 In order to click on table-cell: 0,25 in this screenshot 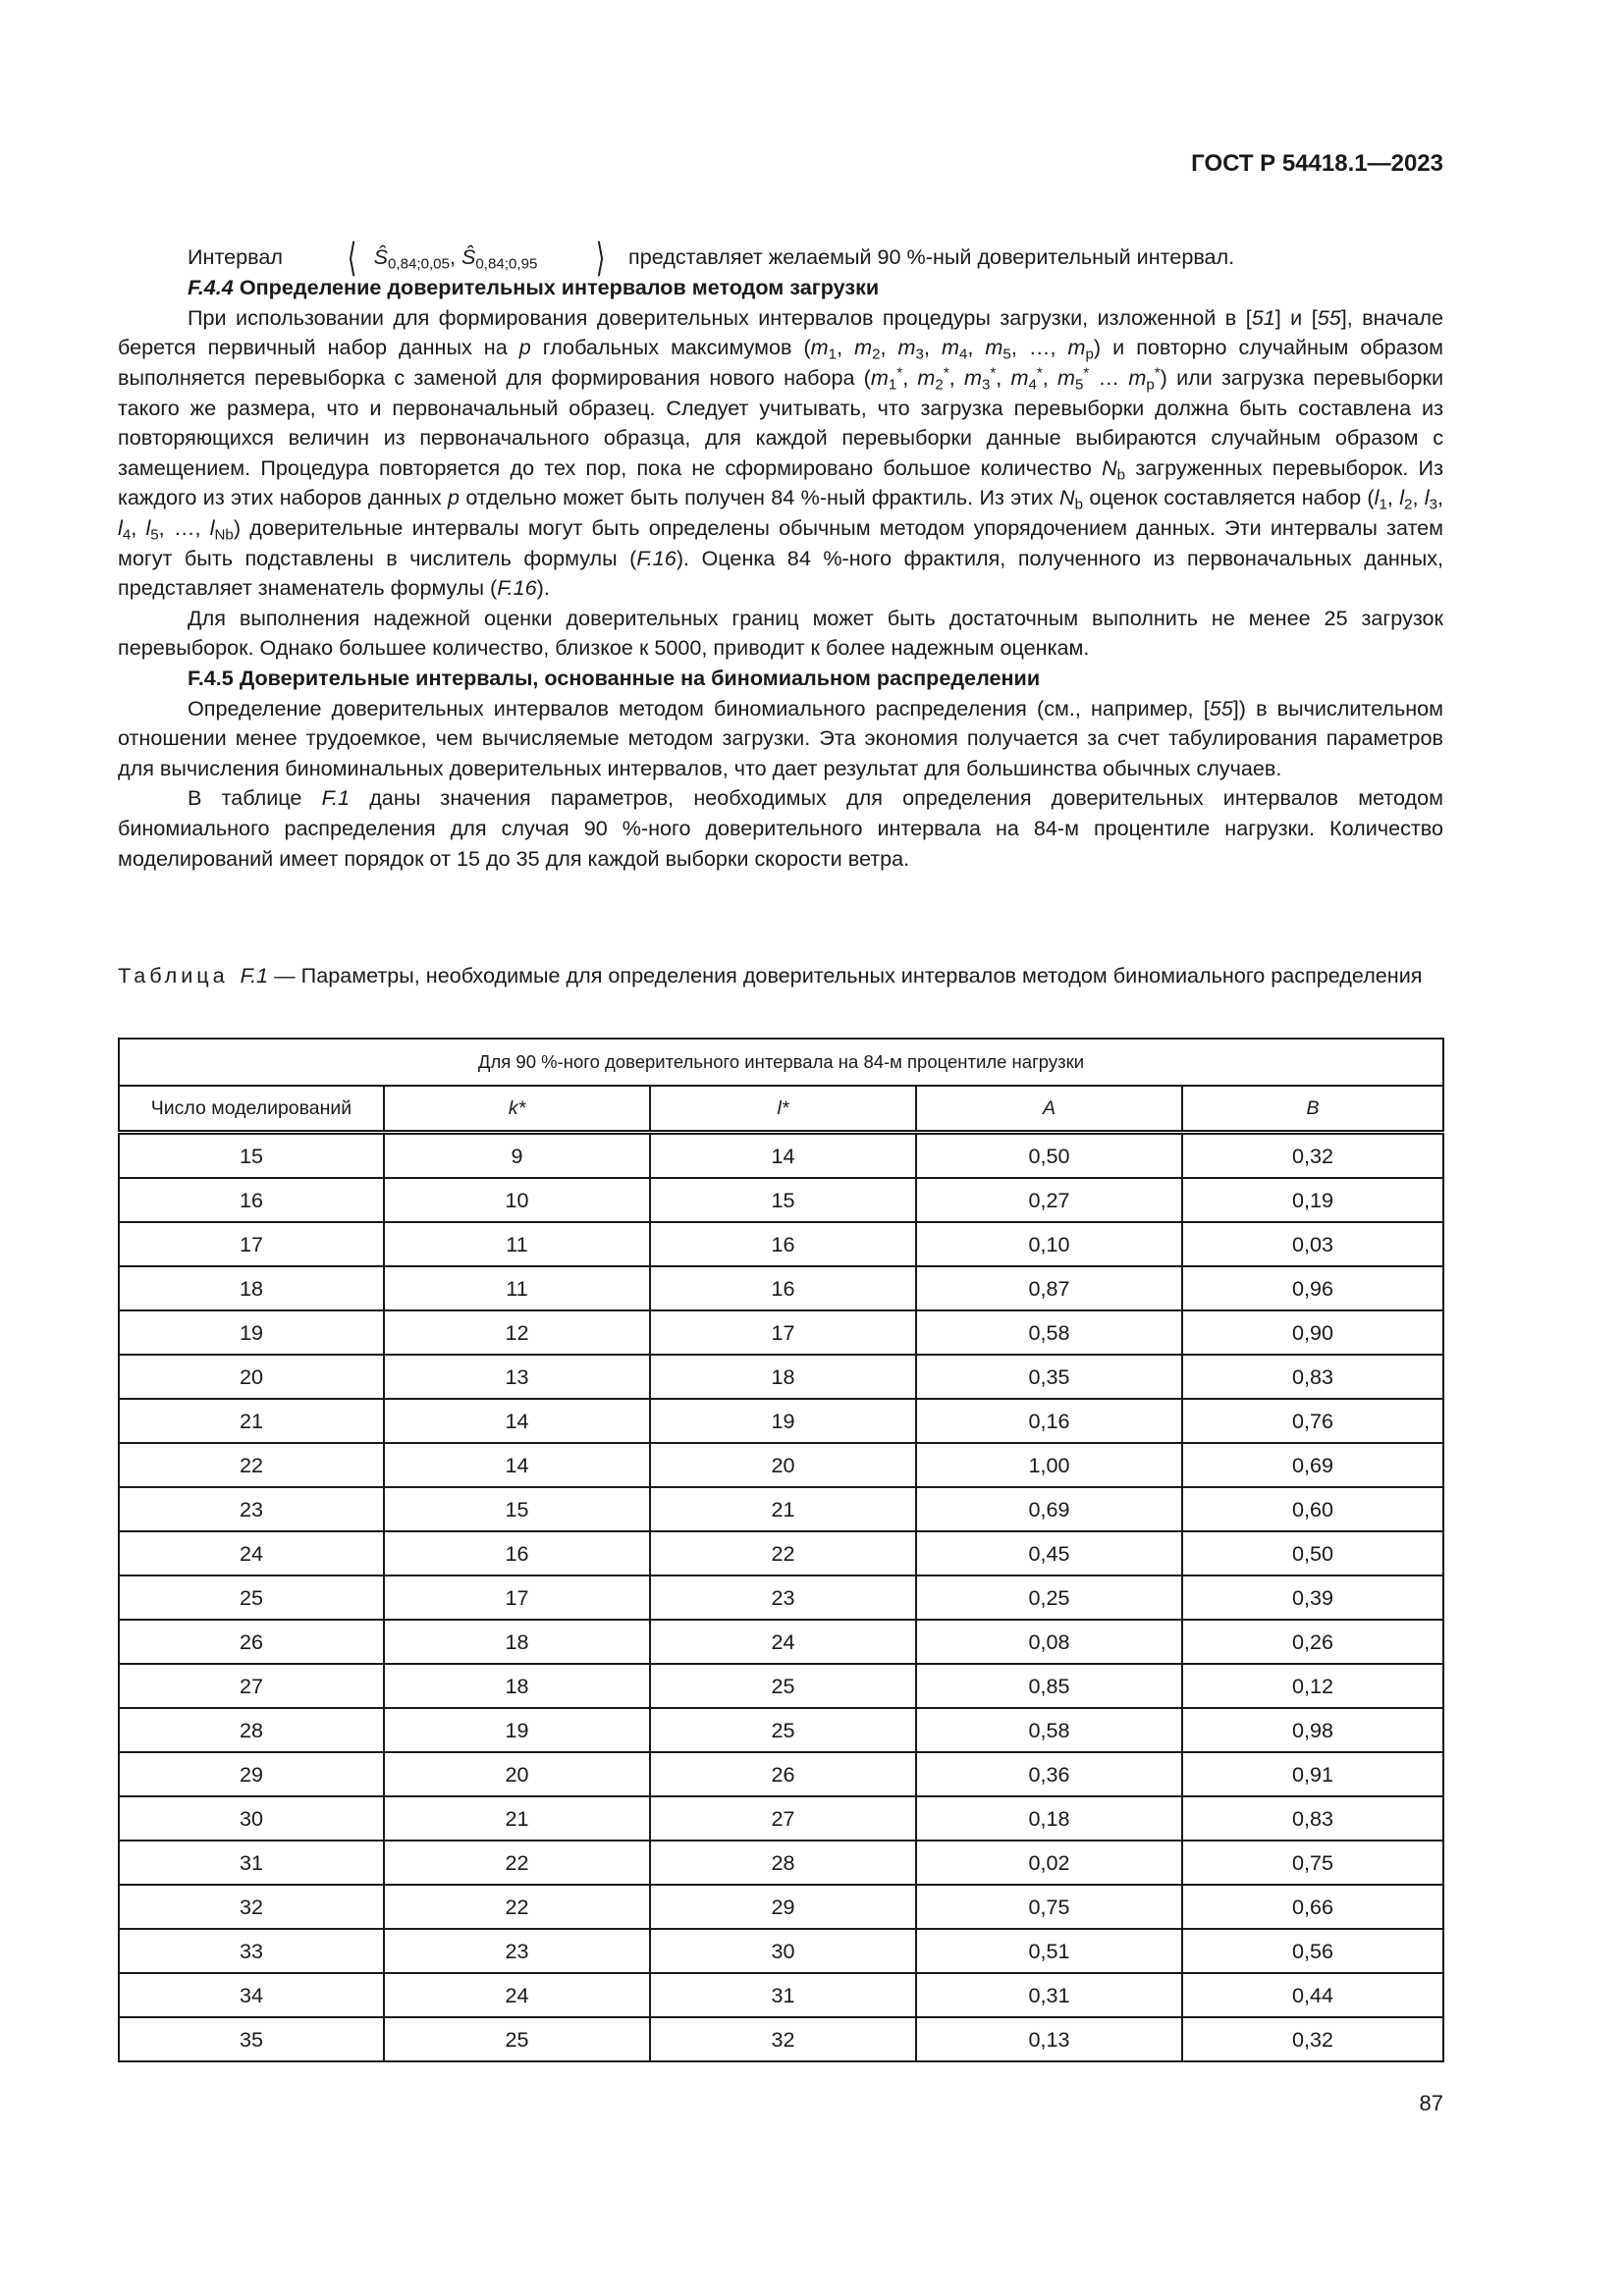, I will do `click(1049, 1598)`.